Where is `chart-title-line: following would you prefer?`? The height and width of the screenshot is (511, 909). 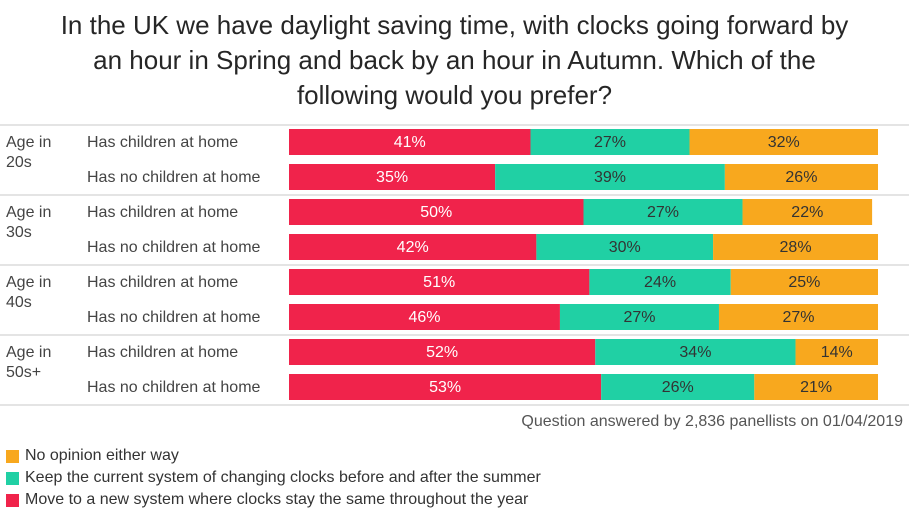
chart-title-line: following would you prefer? is located at coordinates (454, 95).